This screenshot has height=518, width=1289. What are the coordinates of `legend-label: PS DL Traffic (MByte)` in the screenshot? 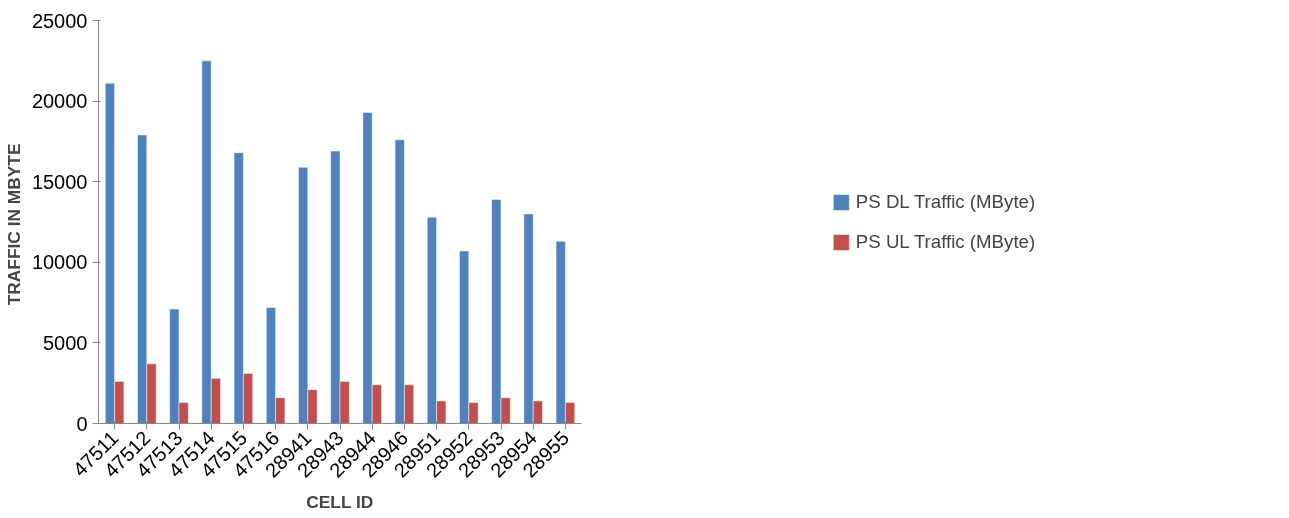 It's located at (945, 201).